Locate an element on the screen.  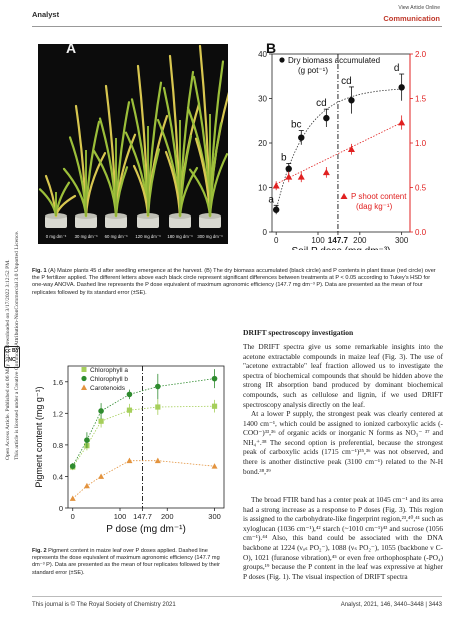
cc-license-badge: cc BY NC is located at coordinates (12, 357).